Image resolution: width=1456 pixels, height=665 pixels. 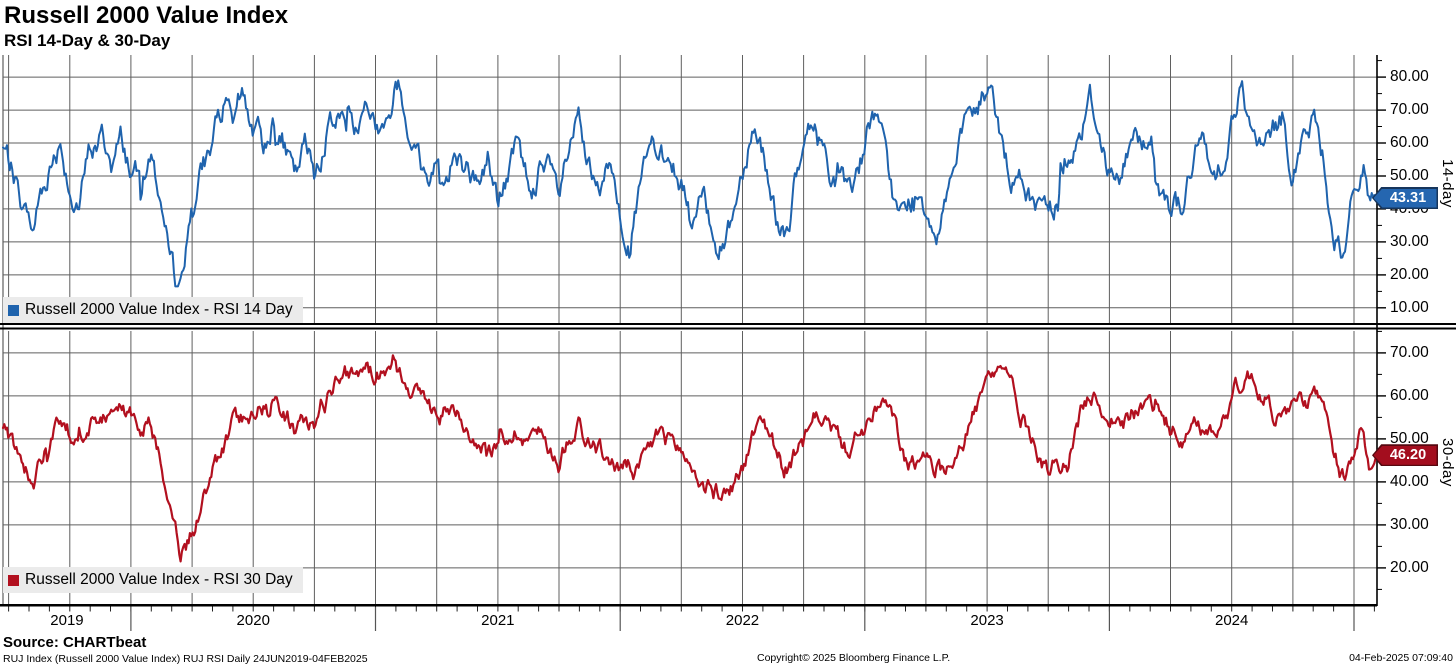 What do you see at coordinates (159, 309) in the screenshot?
I see `legend-label-rsi14: Russell 2000 Value Index - RSI 14 Day` at bounding box center [159, 309].